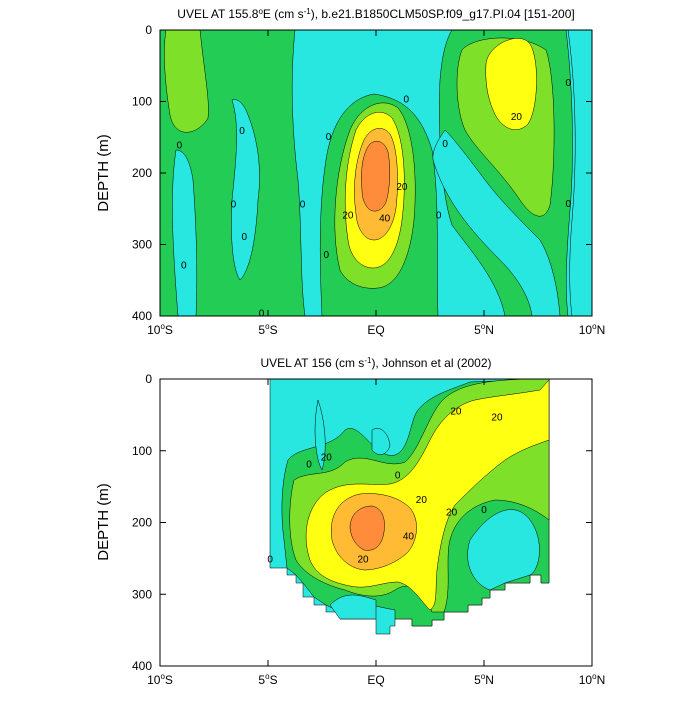 The width and height of the screenshot is (700, 705). What do you see at coordinates (185, 232) in the screenshot?
I see `top-cyan-tongue-west` at bounding box center [185, 232].